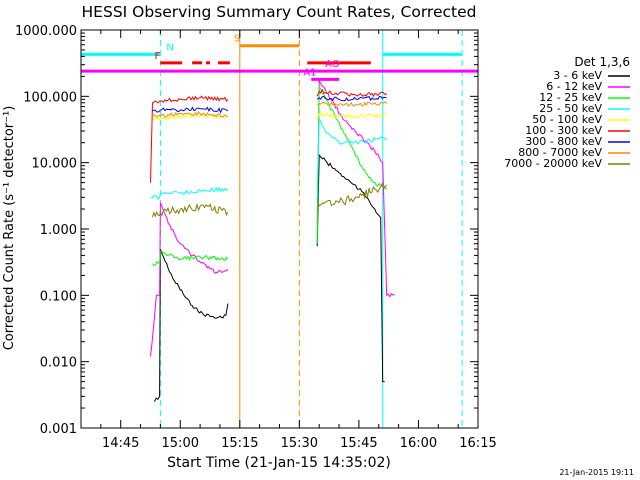 This screenshot has width=640, height=480. What do you see at coordinates (560, 152) in the screenshot?
I see `legend-label-7: 800 - 7000 keV` at bounding box center [560, 152].